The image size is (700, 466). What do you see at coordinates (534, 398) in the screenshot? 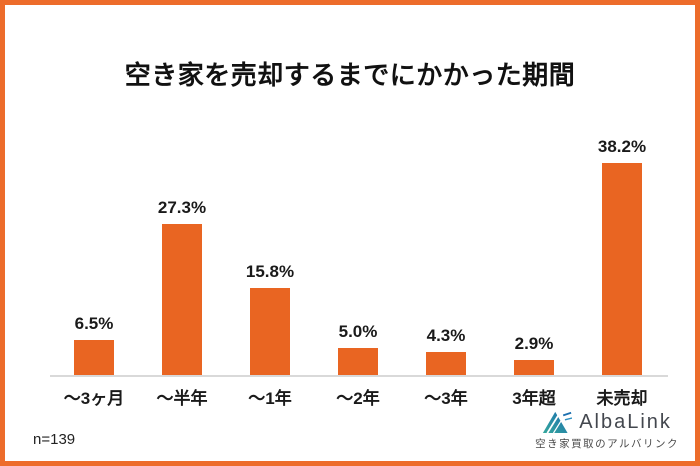
I see `x-axis-category-label: 3年超` at bounding box center [534, 398].